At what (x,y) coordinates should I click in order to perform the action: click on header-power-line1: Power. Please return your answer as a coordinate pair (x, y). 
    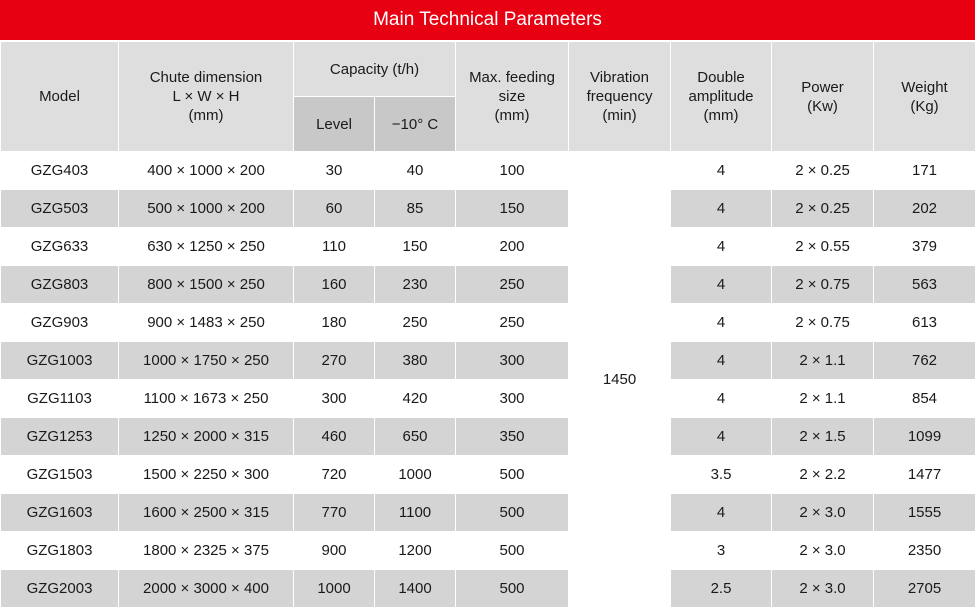
    Looking at the image, I should click on (822, 87).